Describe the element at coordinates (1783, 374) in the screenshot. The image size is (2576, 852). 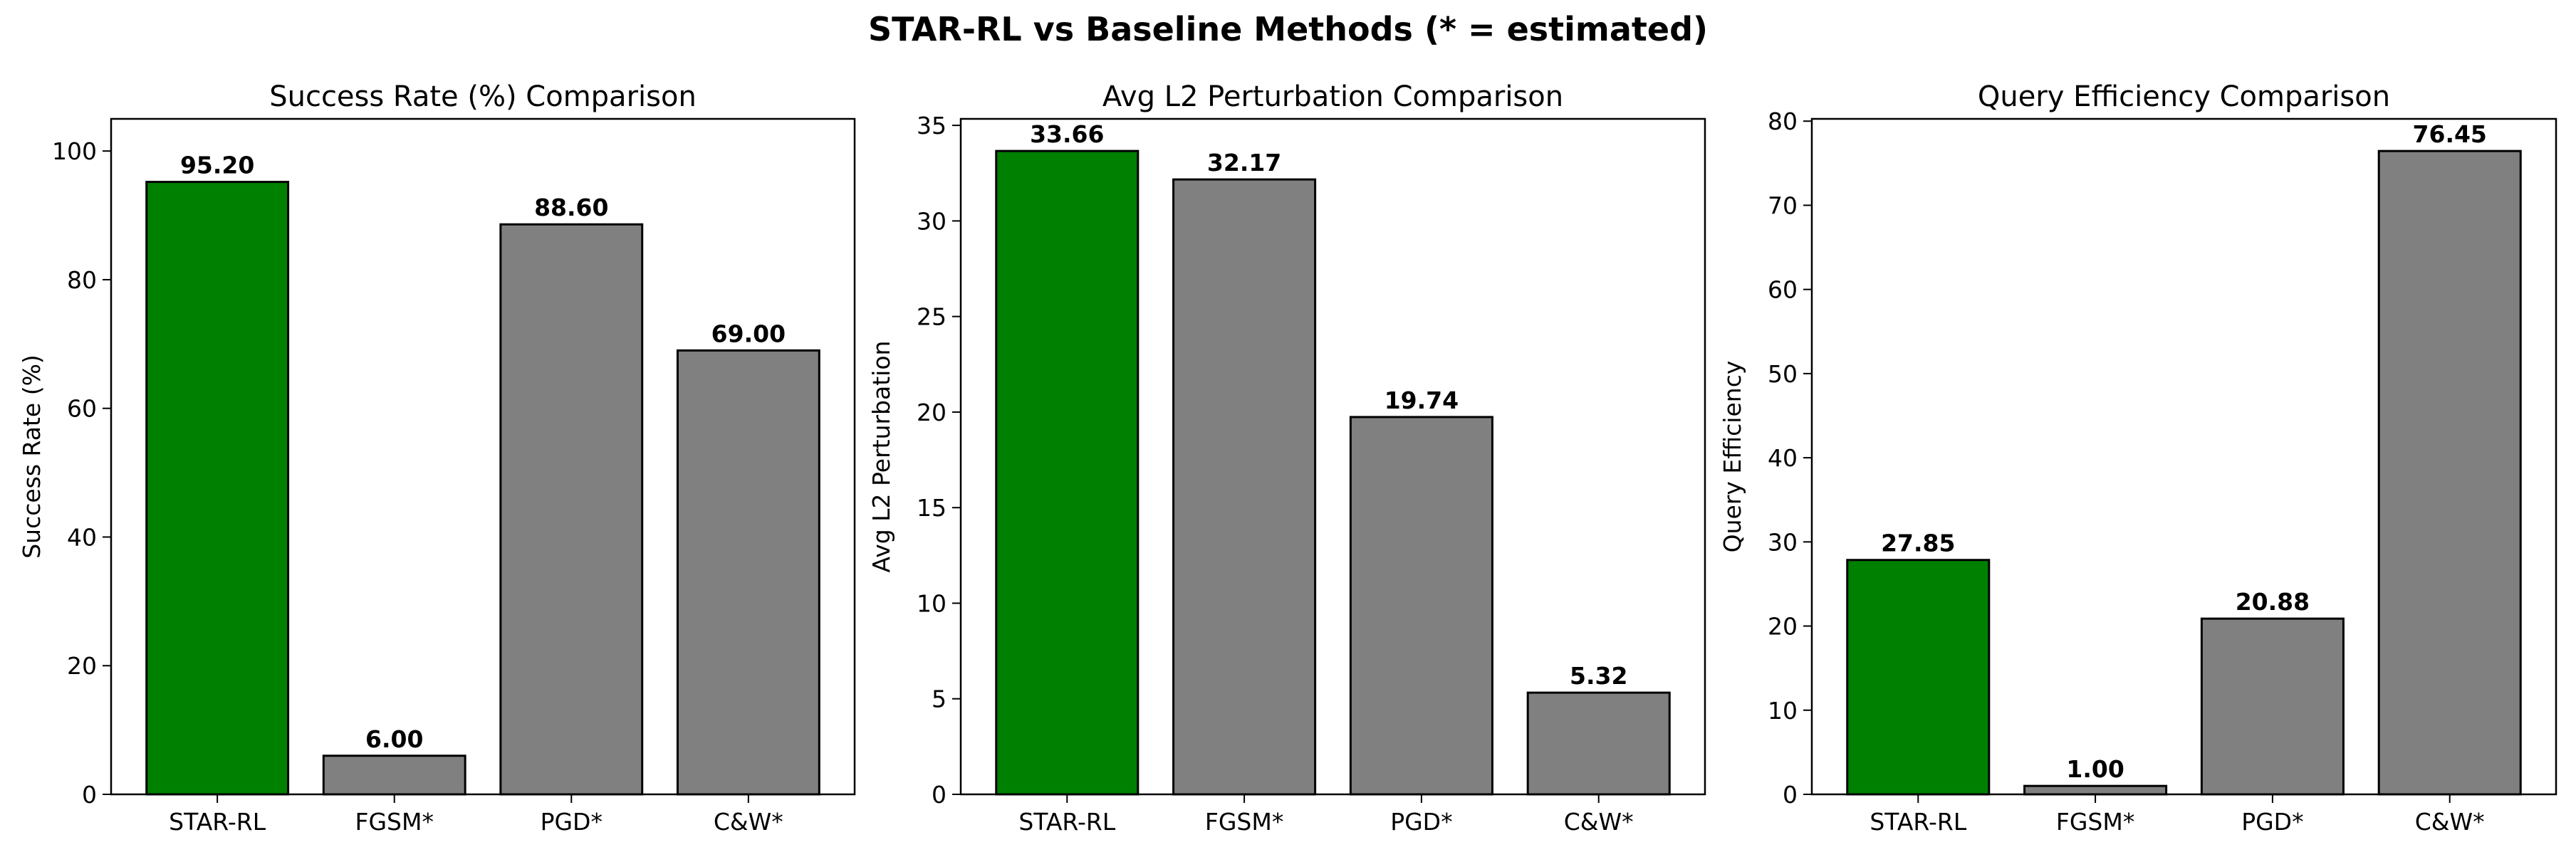
I see `y-tick-label: 50` at that location.